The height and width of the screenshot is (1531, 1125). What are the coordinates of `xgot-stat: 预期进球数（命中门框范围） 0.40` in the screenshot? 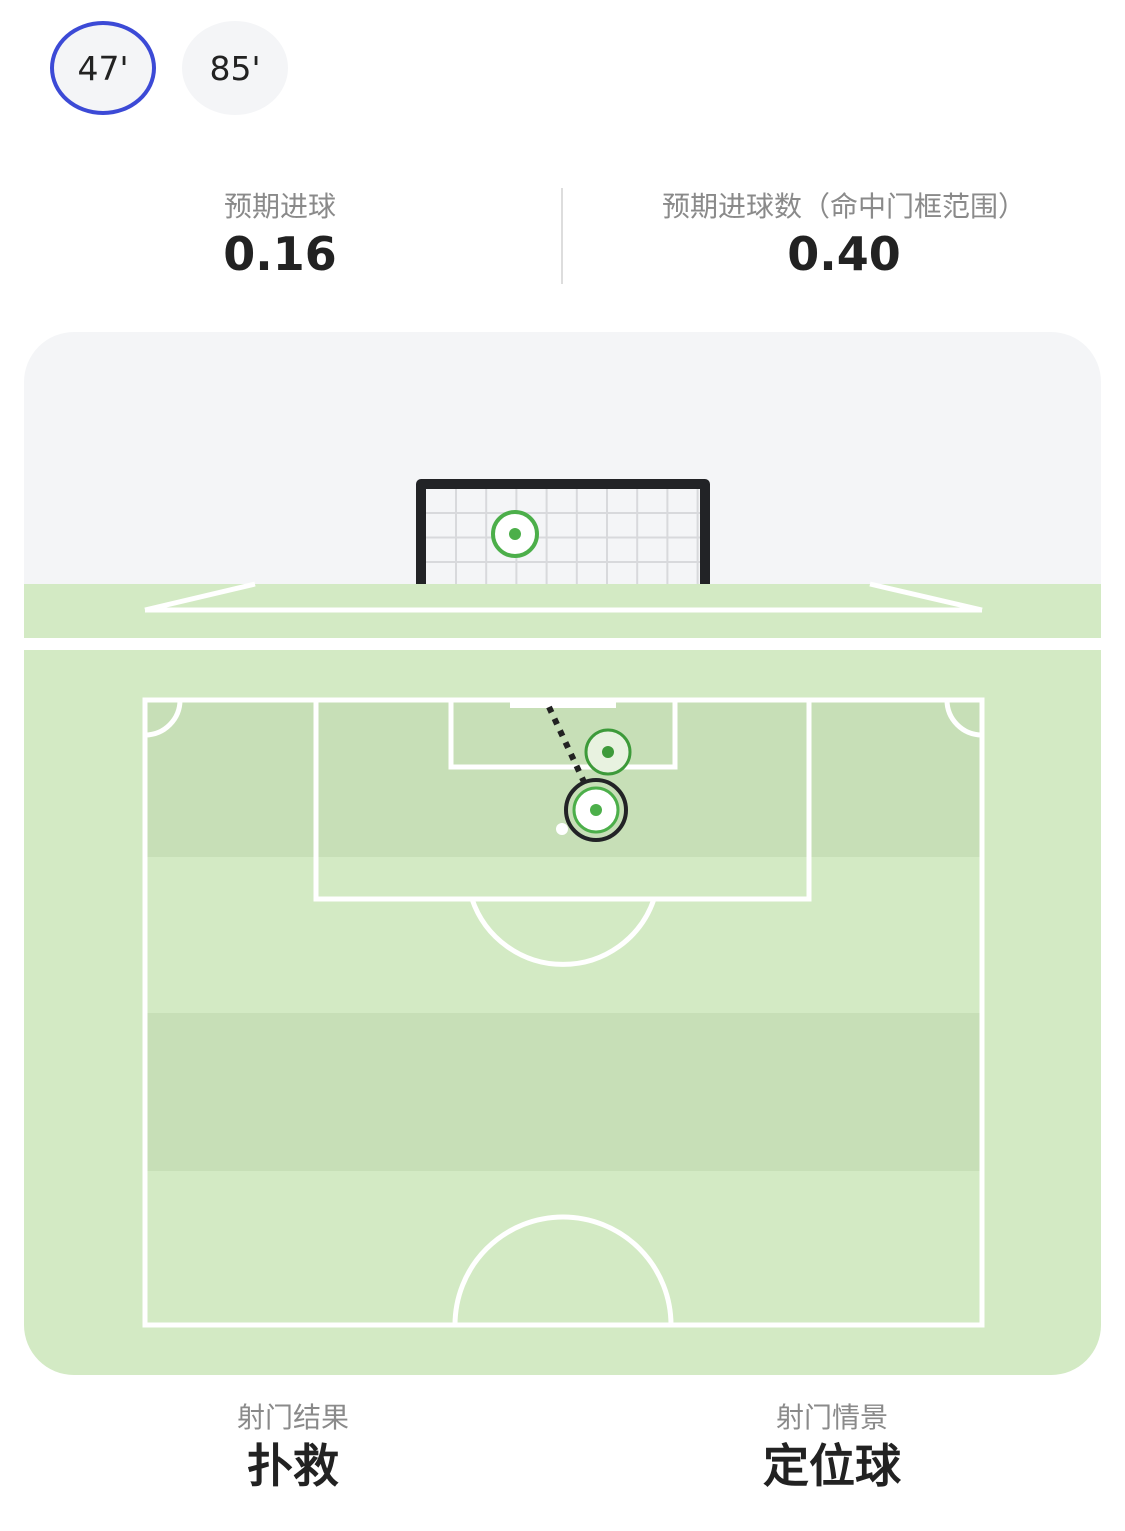 It's located at (844, 235).